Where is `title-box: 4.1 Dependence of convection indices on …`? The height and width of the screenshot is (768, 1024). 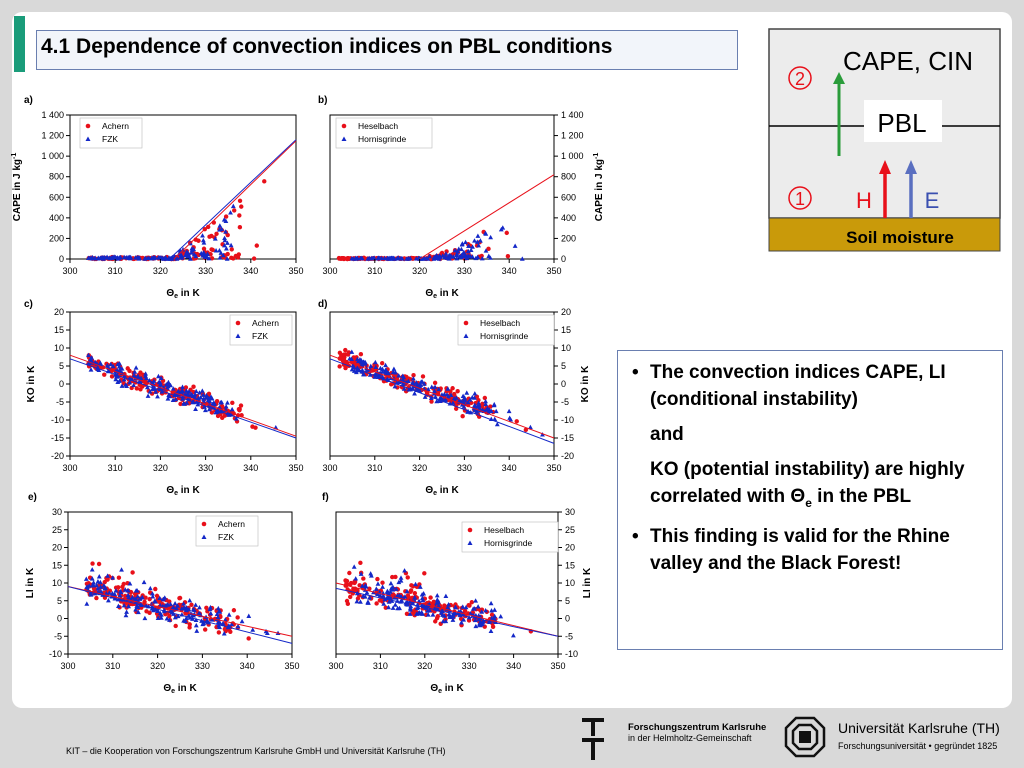
title-box: 4.1 Dependence of convection indices on … is located at coordinates (387, 50).